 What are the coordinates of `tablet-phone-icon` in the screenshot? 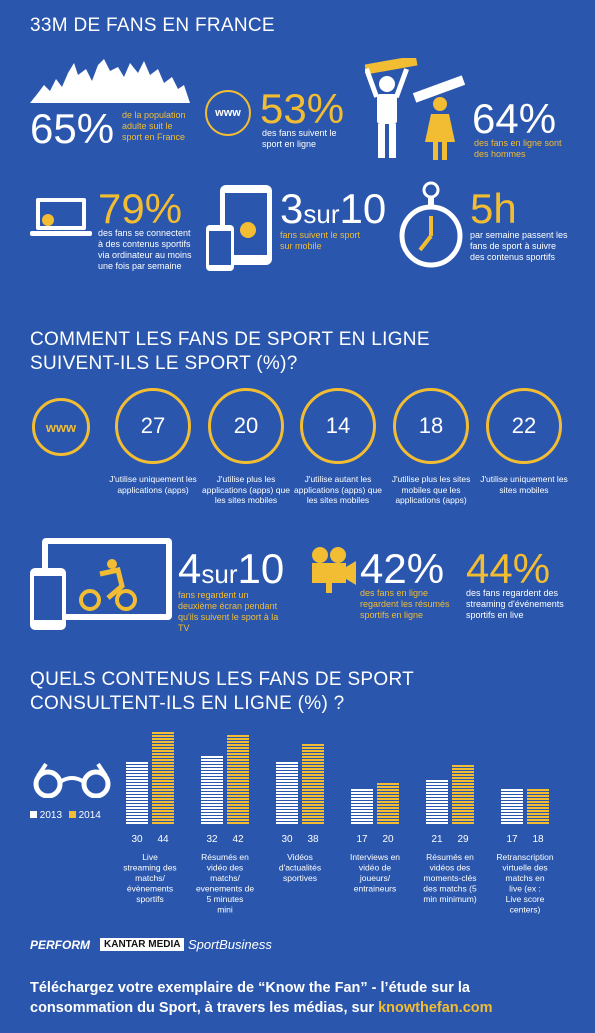 It's located at (239, 228).